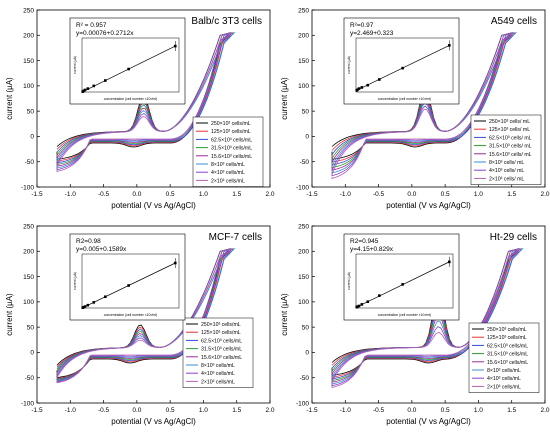 Image resolution: width=550 pixels, height=442 pixels. I want to click on inset-plot-frame, so click(404, 65).